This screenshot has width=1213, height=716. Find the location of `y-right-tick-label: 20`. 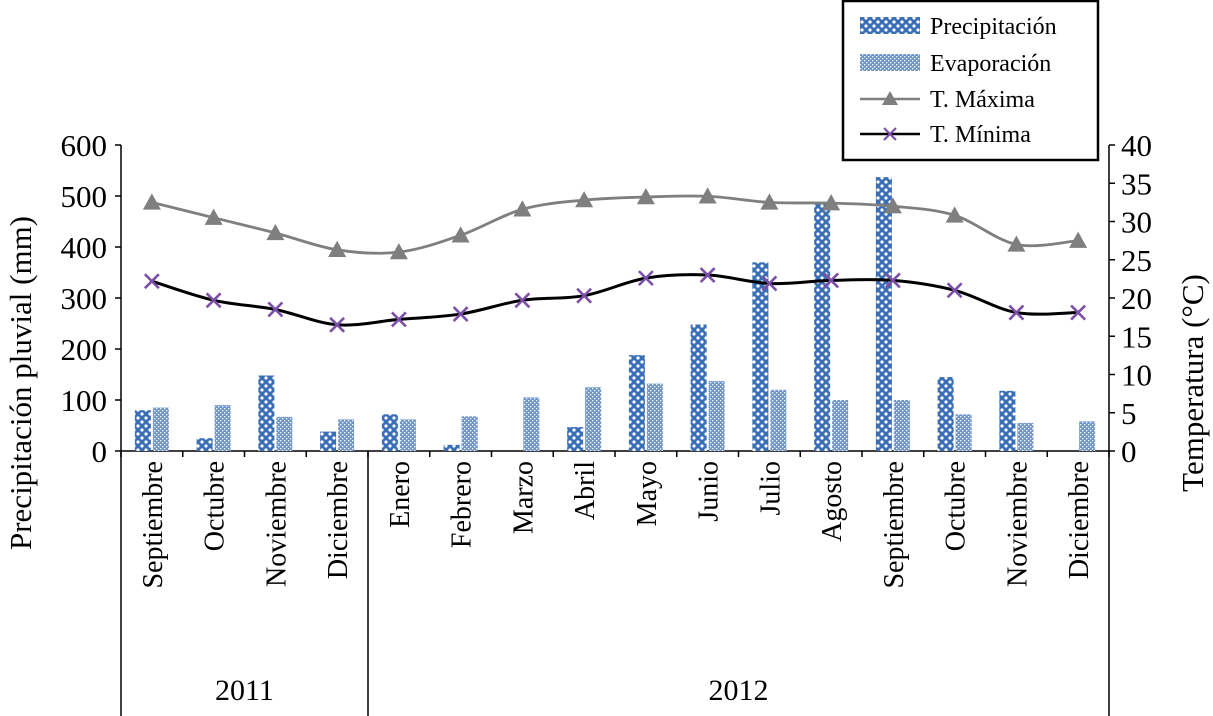

y-right-tick-label: 20 is located at coordinates (1136, 298).